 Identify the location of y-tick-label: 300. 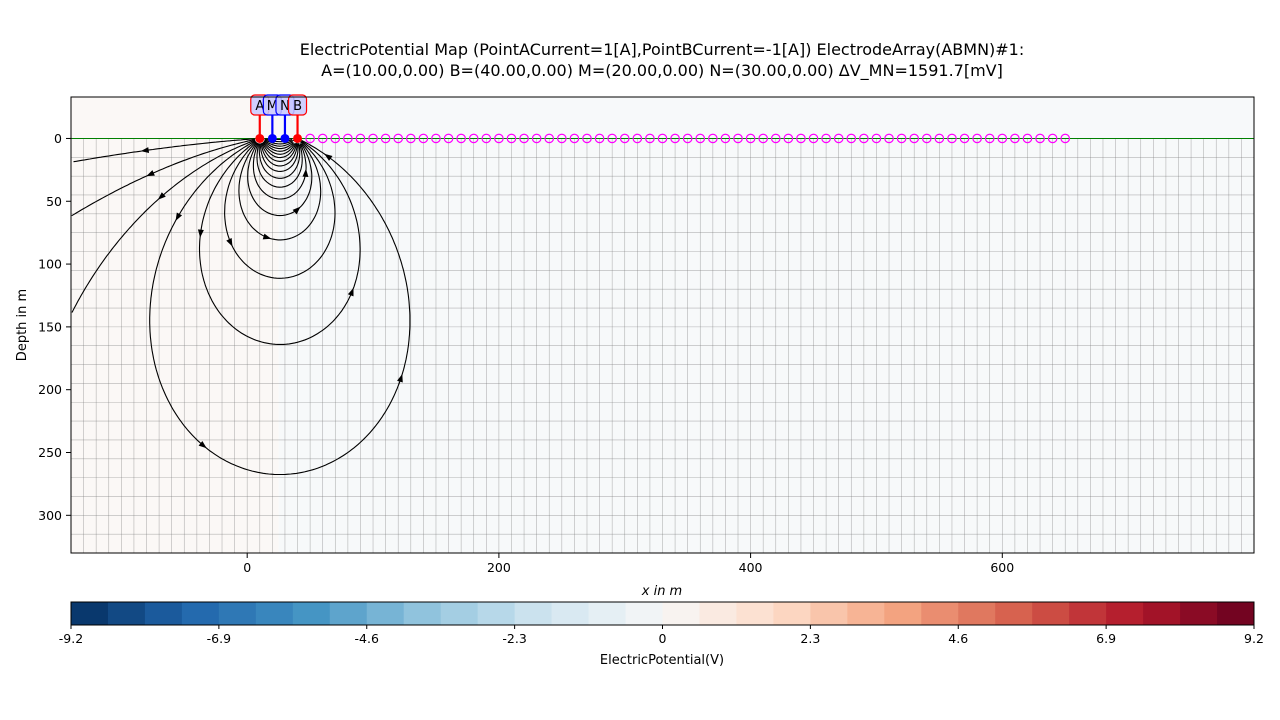
(50, 515).